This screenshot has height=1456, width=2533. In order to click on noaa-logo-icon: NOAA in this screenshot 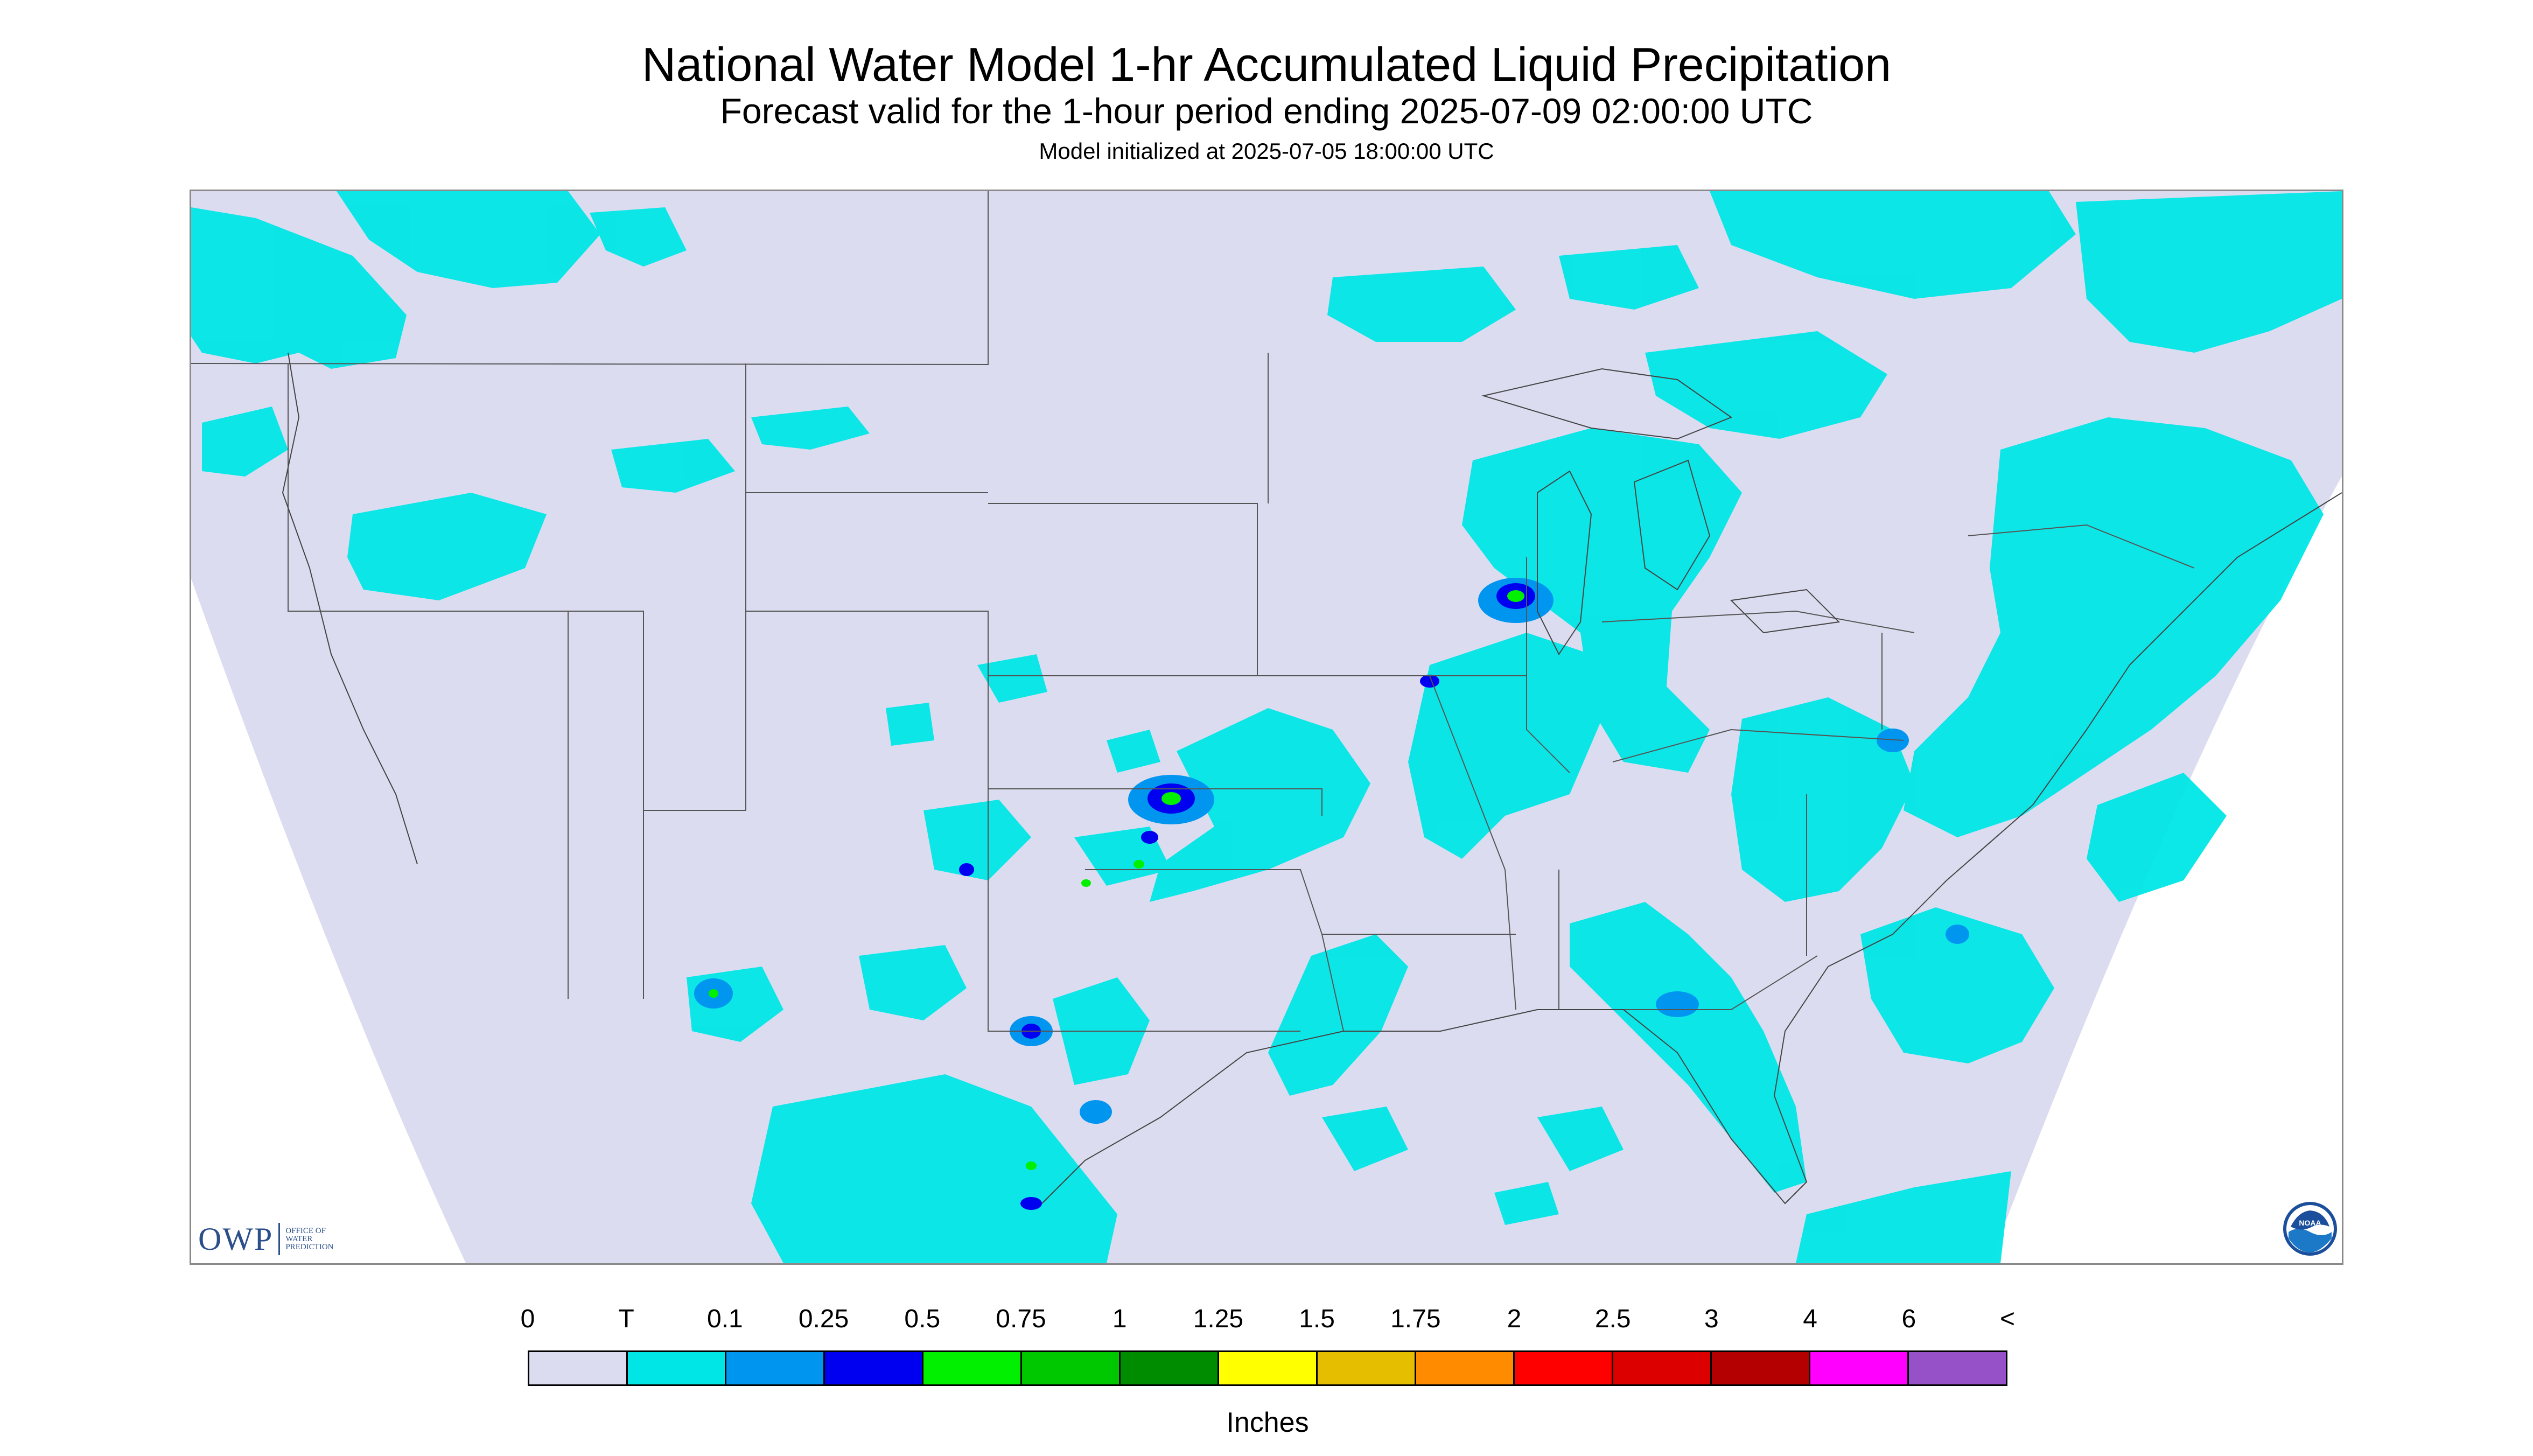, I will do `click(2310, 1229)`.